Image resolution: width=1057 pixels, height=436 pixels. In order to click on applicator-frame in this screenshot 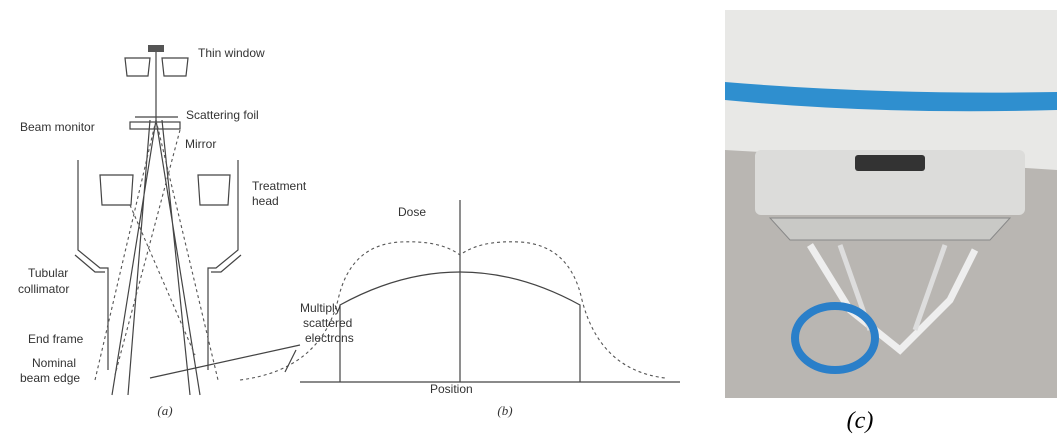, I will do `click(893, 299)`.